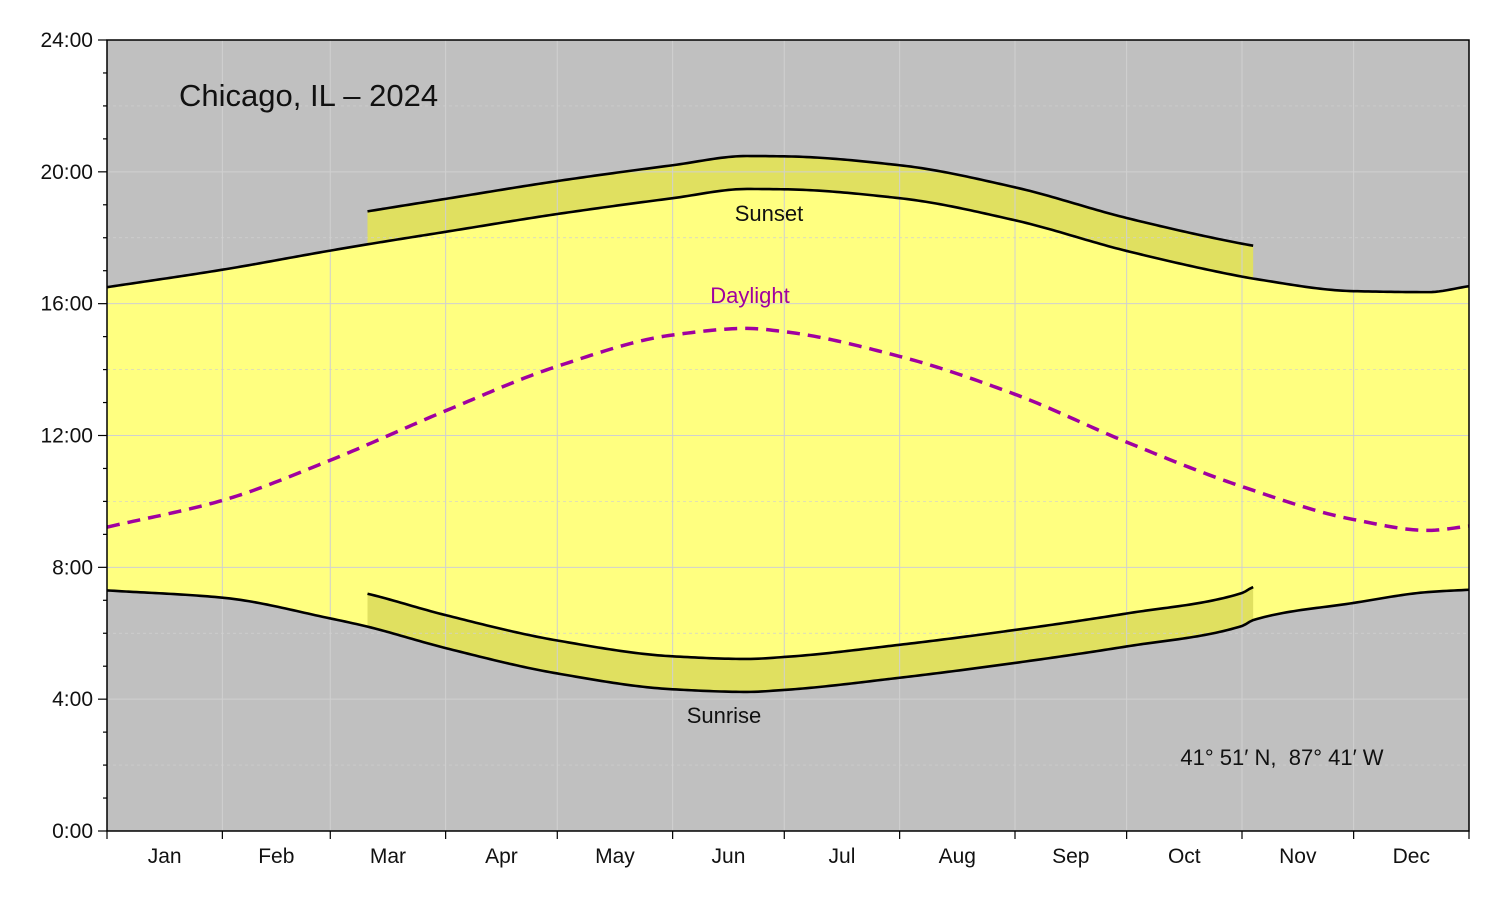  I want to click on dst-sunset-band, so click(810, 217).